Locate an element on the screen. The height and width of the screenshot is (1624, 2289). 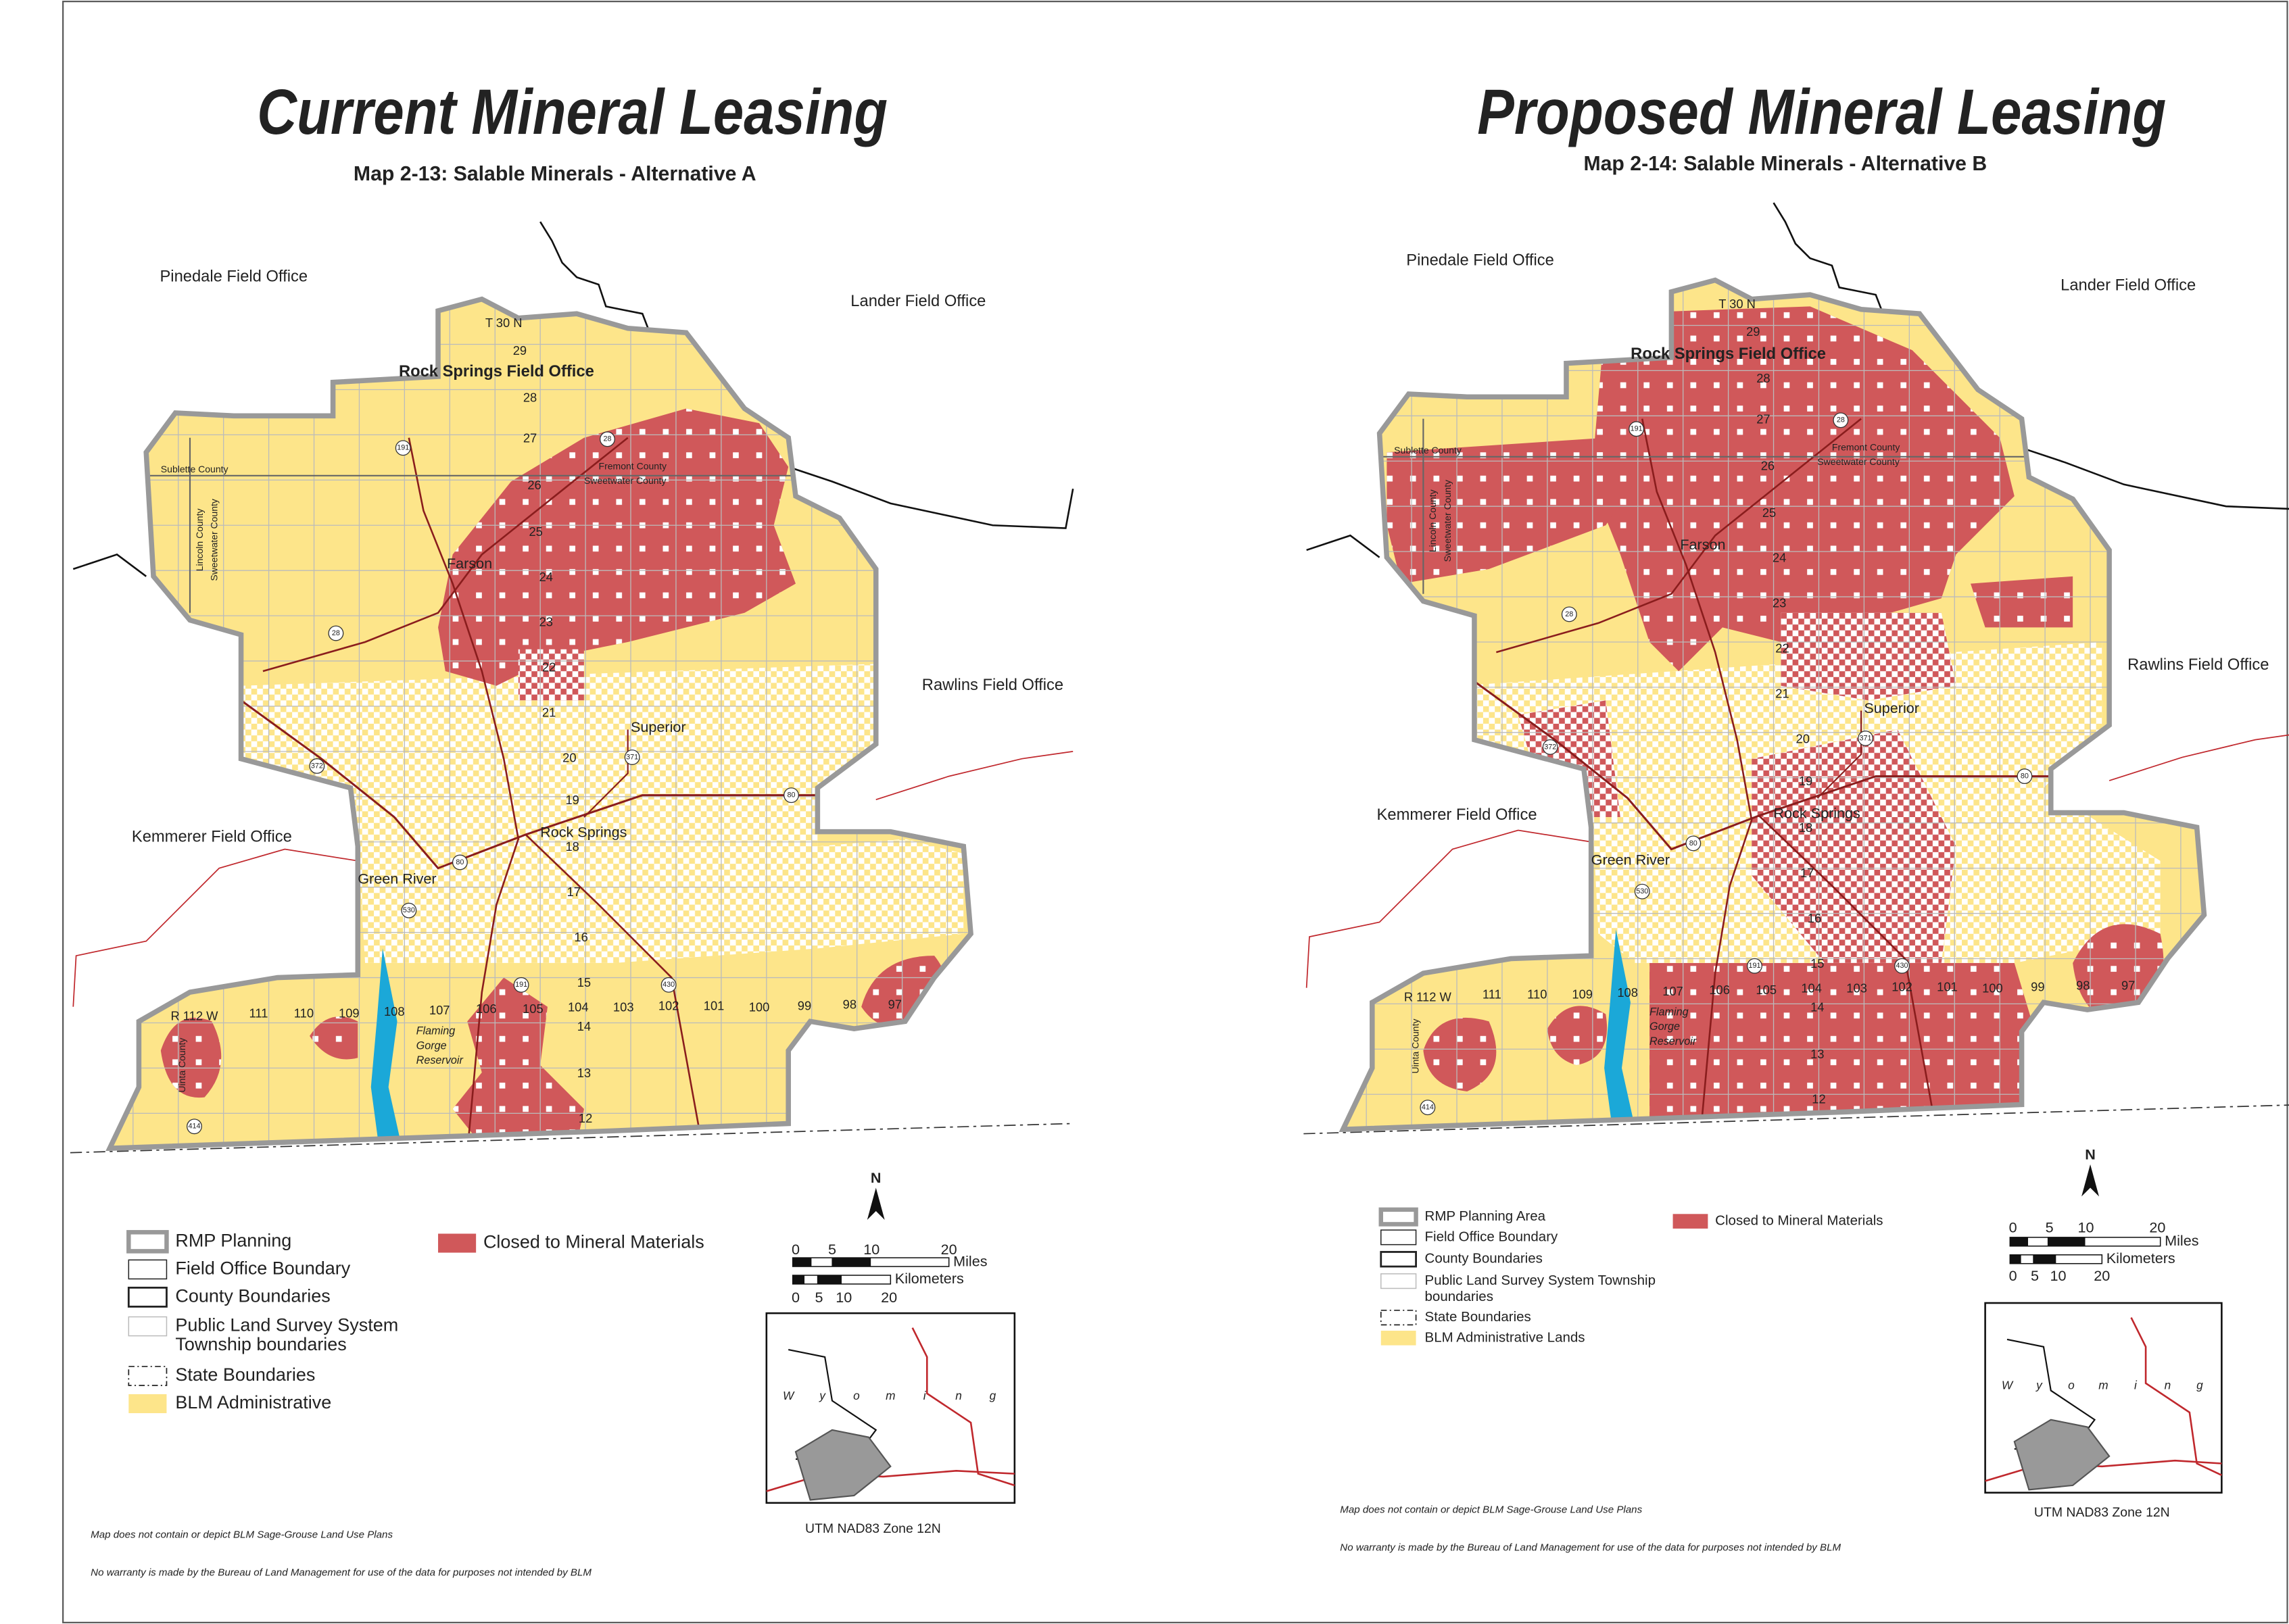
field-office-label: Rock Springs Field Office is located at coordinates (1728, 354).